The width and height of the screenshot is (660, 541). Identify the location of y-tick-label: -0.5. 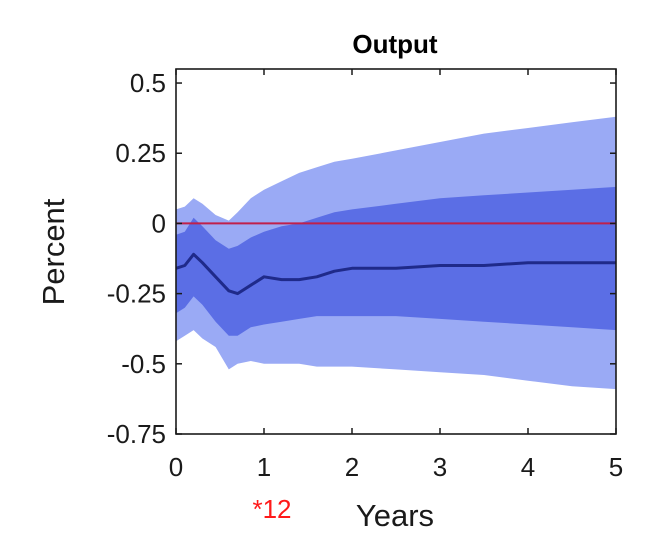
(143, 364).